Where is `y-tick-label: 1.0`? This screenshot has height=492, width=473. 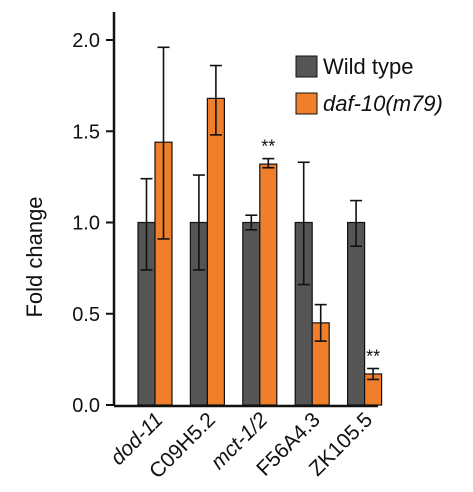
y-tick-label: 1.0 is located at coordinates (86, 224).